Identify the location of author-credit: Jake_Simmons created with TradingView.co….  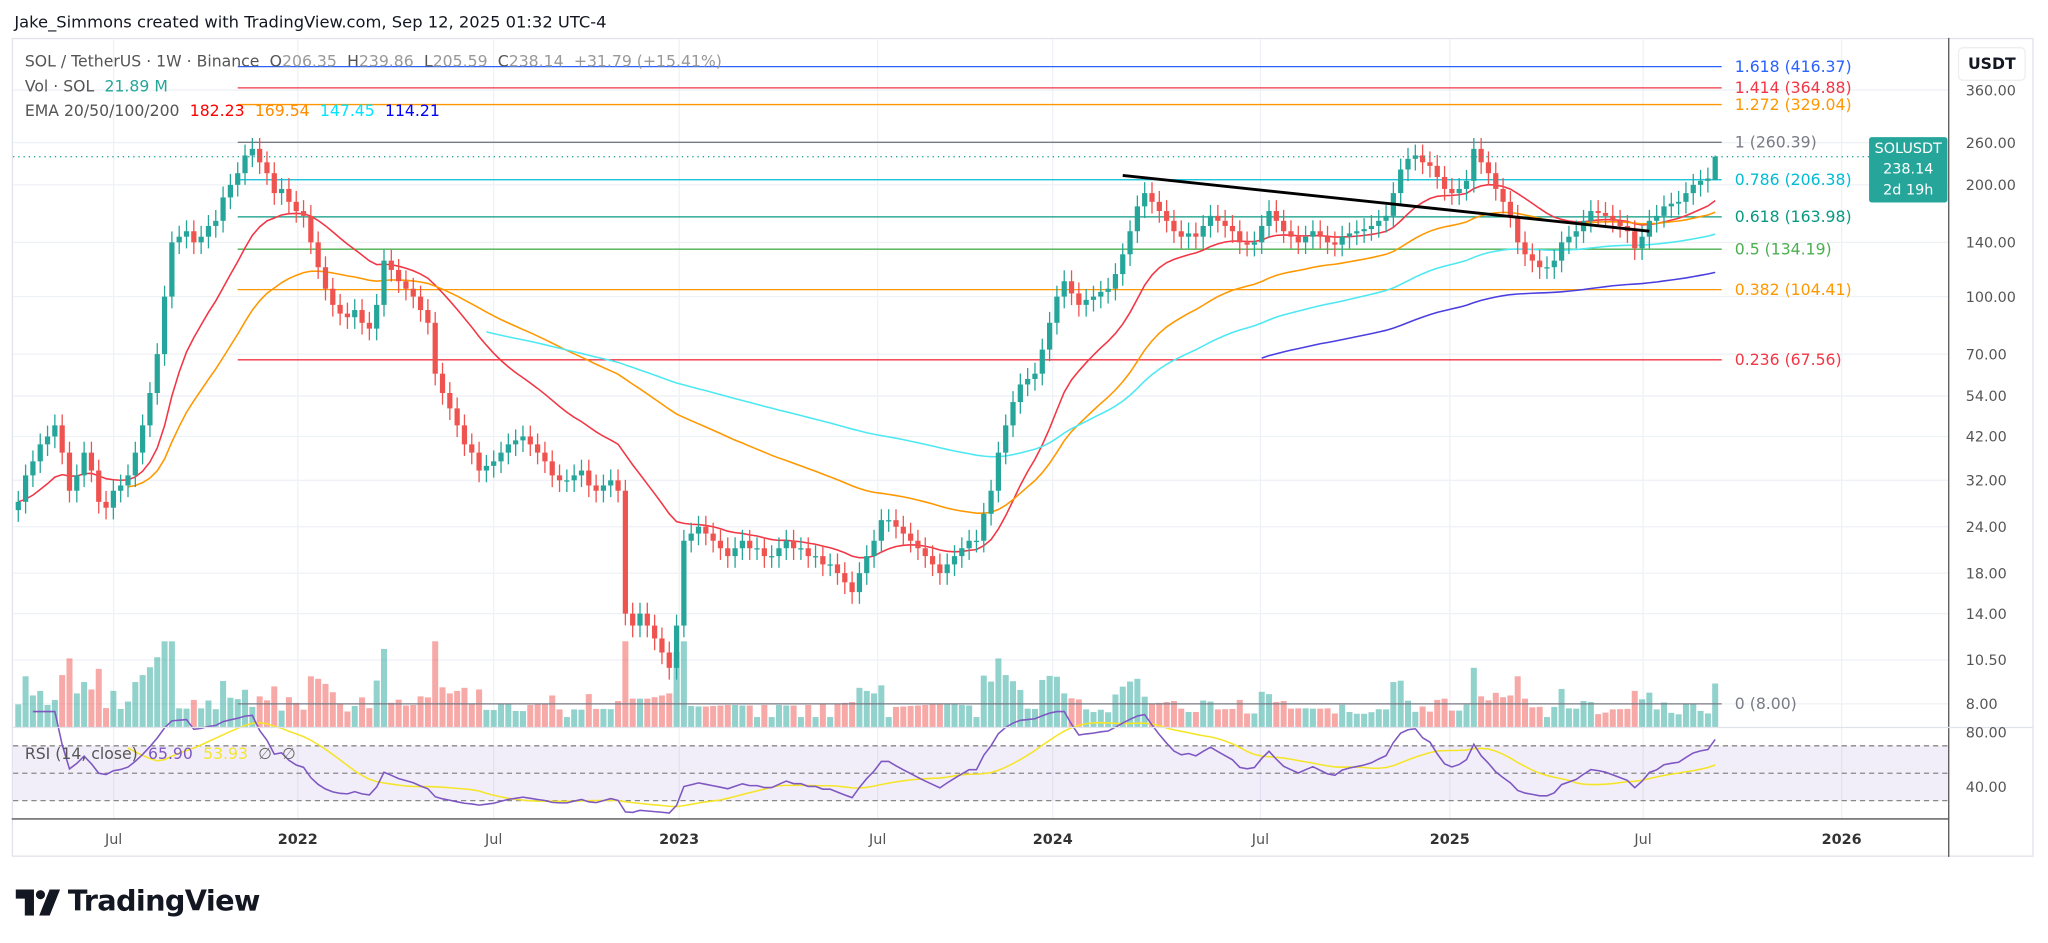
(310, 21).